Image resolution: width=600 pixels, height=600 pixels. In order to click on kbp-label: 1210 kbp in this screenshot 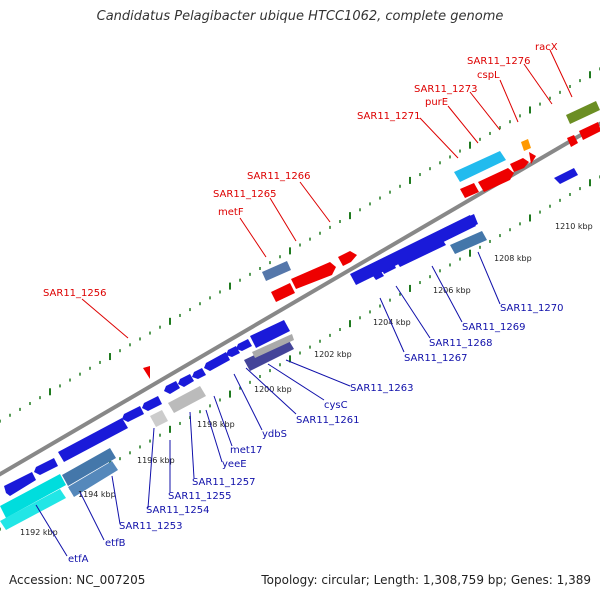, I will do `click(574, 226)`.